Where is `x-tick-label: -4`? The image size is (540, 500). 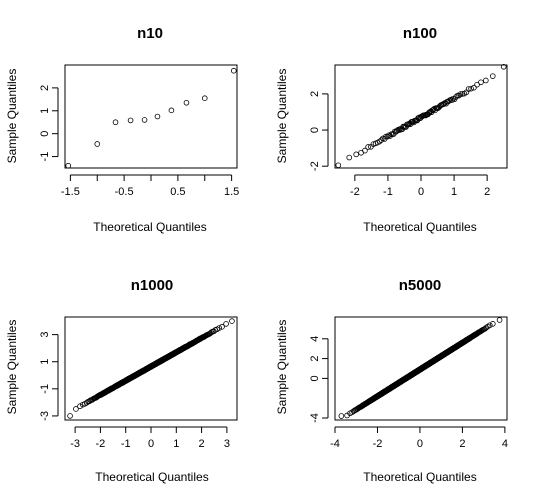
x-tick-label: -4 is located at coordinates (335, 444).